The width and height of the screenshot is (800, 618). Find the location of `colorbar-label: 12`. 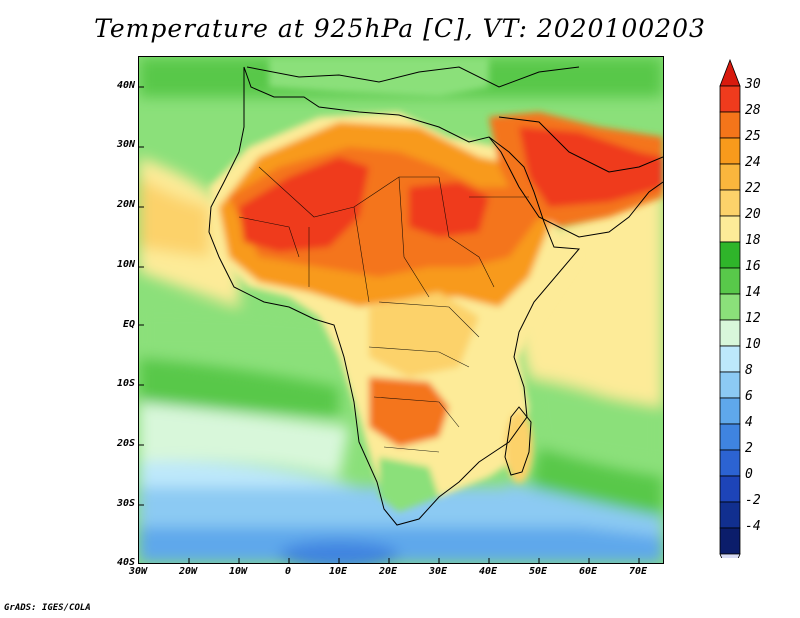

colorbar-label: 12 is located at coordinates (753, 318).